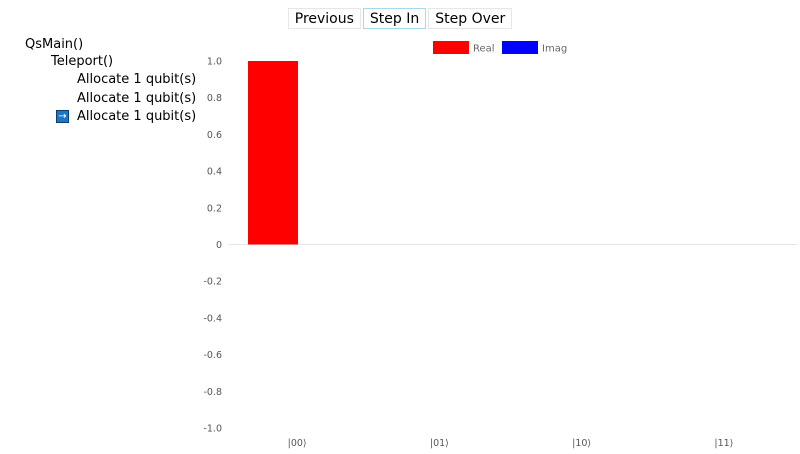 Image resolution: width=800 pixels, height=454 pixels. Describe the element at coordinates (581, 443) in the screenshot. I see `x-tick-label: |10⟩` at that location.